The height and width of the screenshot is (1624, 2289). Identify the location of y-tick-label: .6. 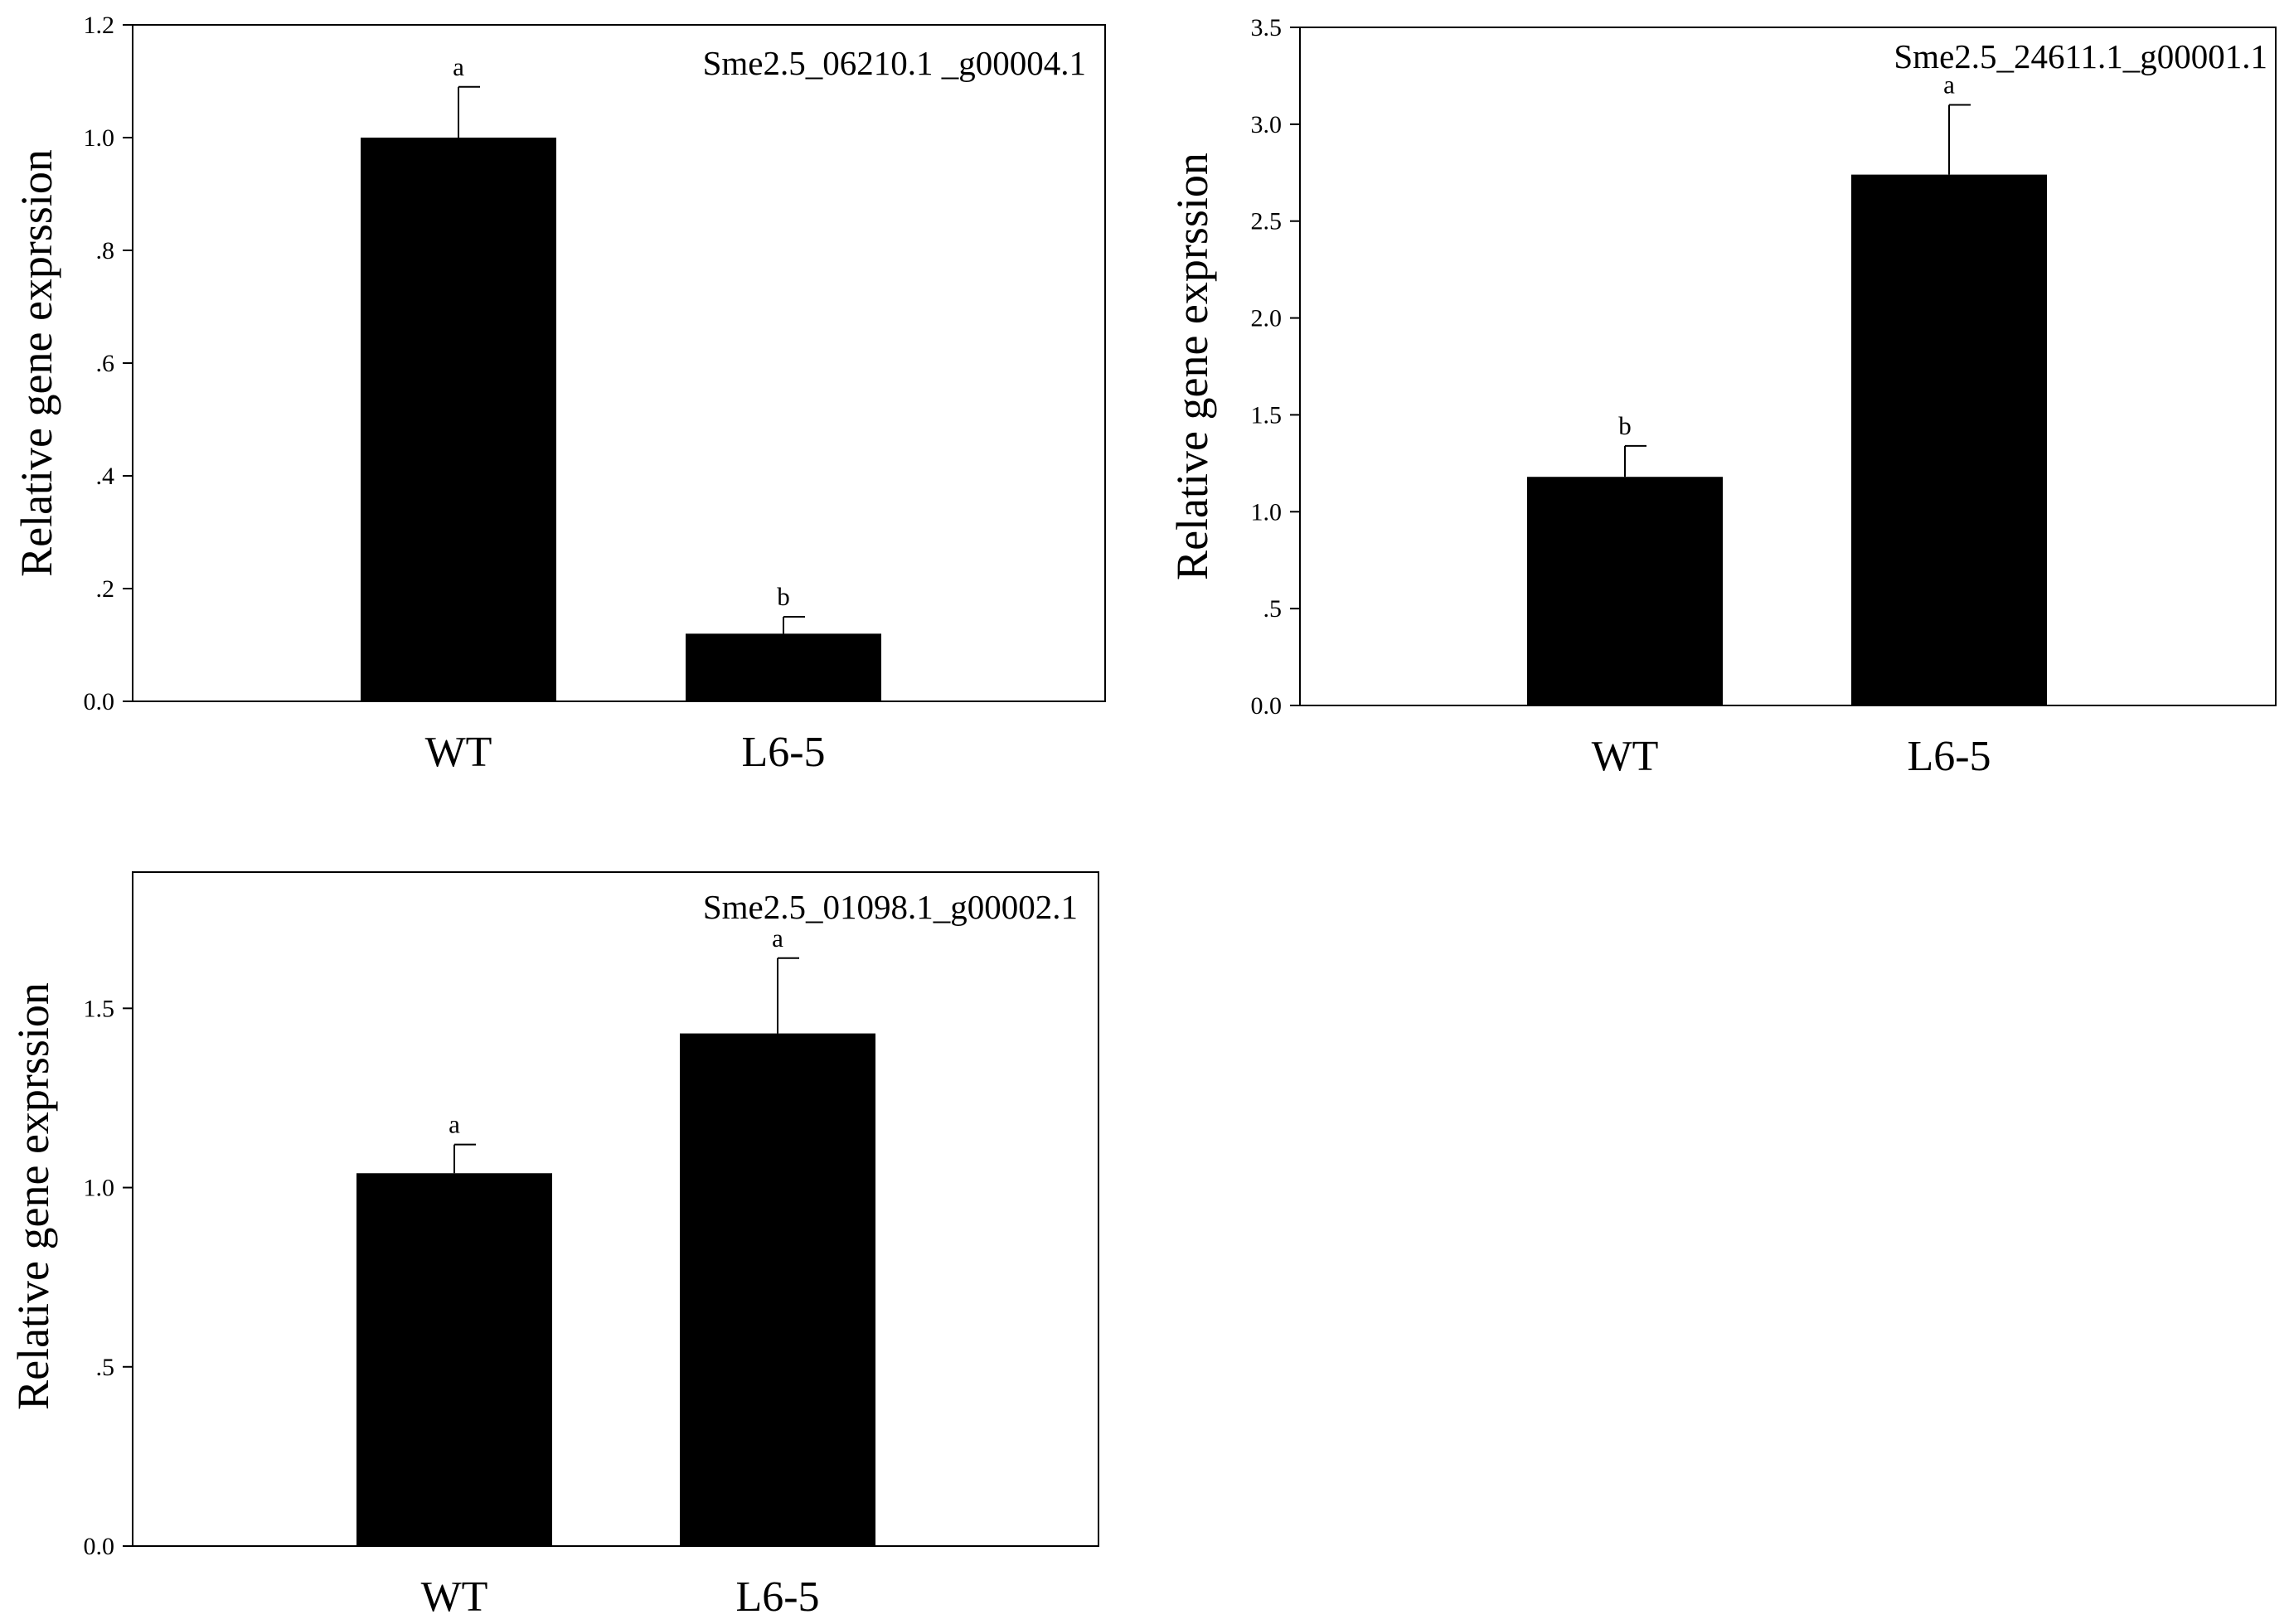
(106, 363).